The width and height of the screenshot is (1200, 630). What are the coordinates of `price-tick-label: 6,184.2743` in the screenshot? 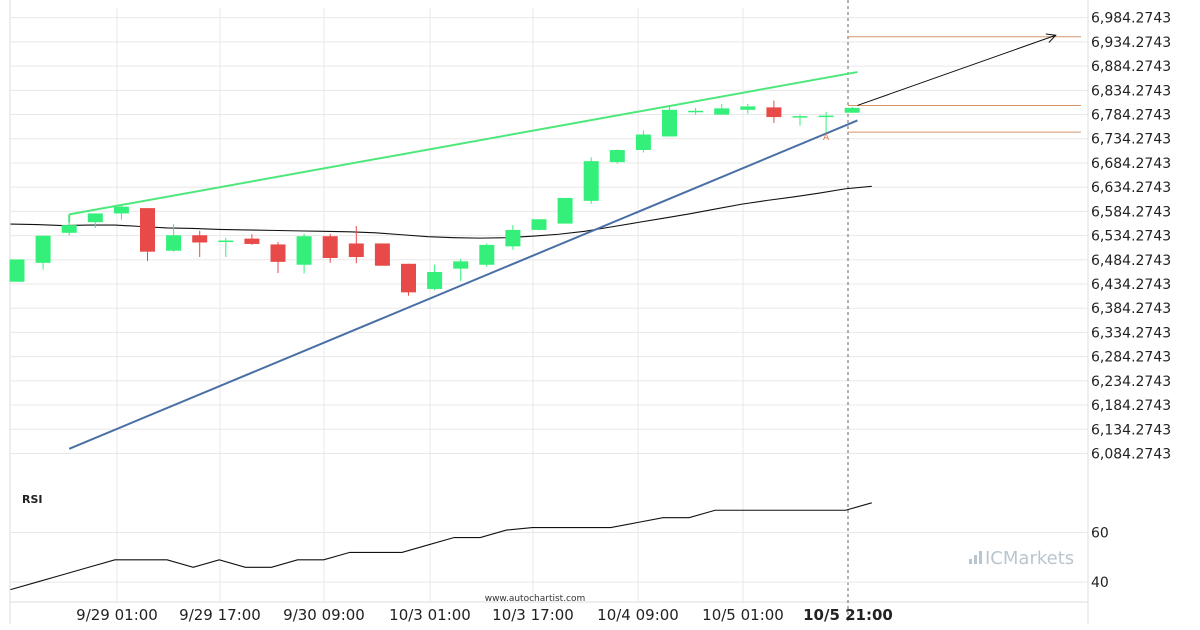 It's located at (1131, 406).